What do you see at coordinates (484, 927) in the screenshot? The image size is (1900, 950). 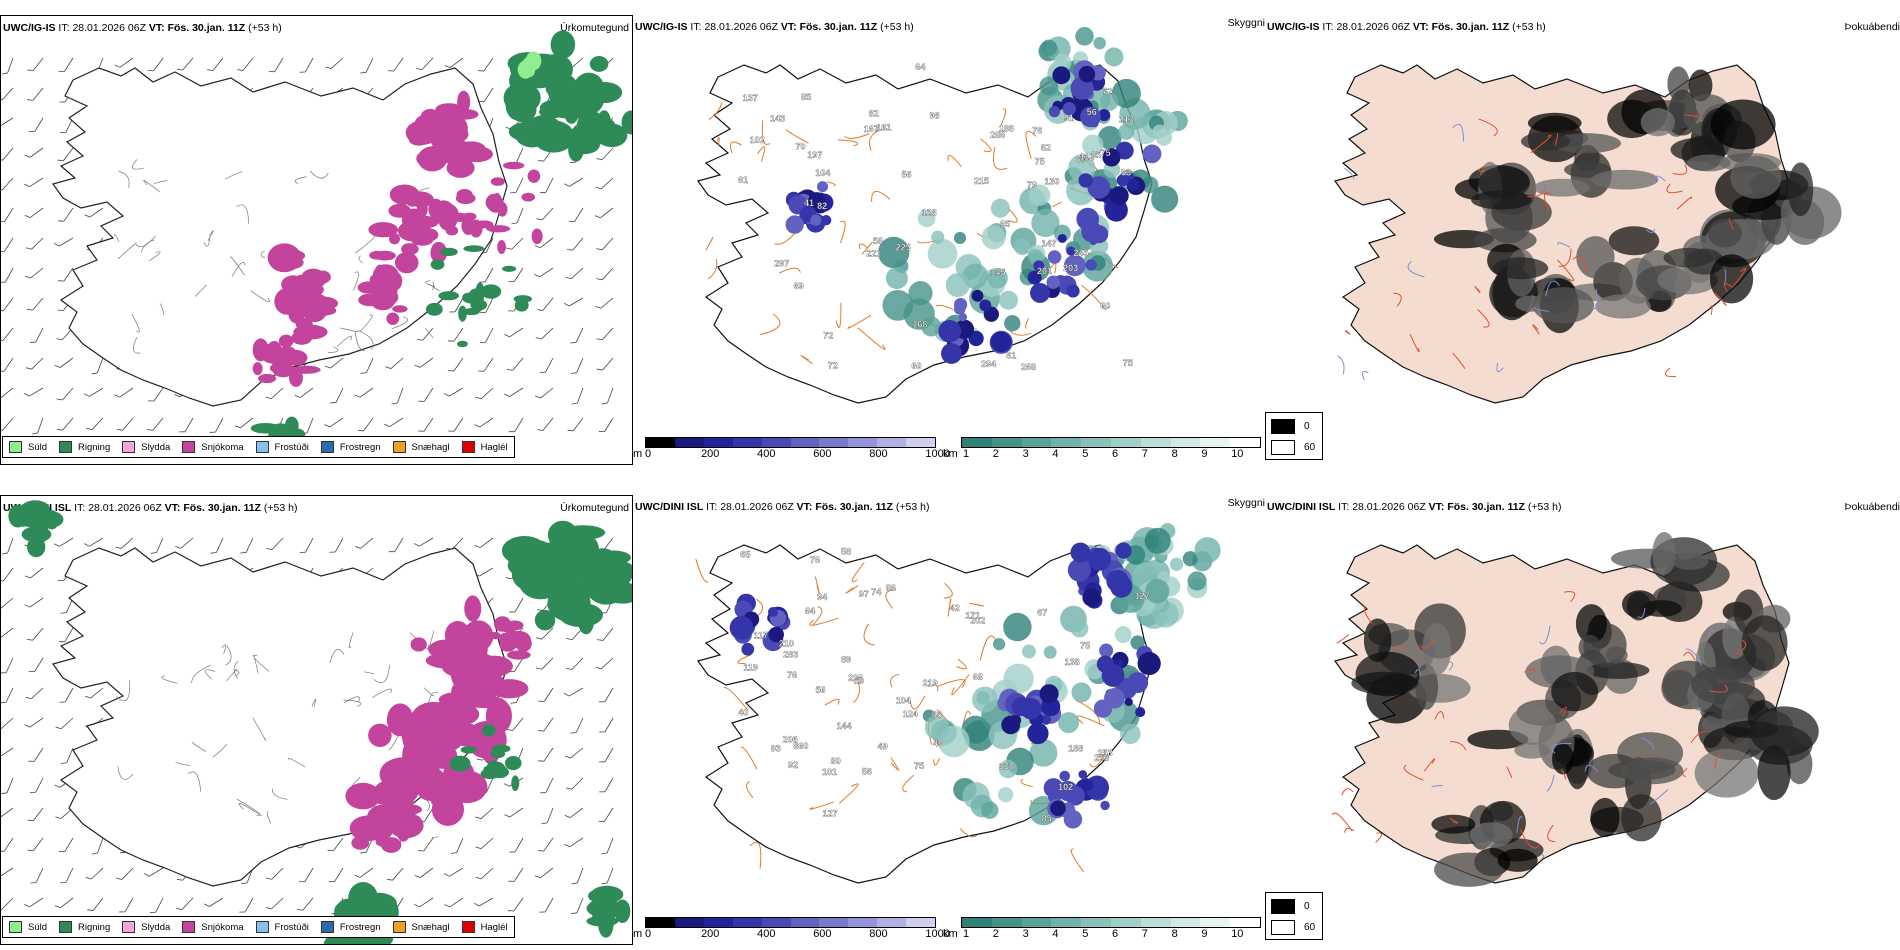 I see `legend-item: Haglél` at bounding box center [484, 927].